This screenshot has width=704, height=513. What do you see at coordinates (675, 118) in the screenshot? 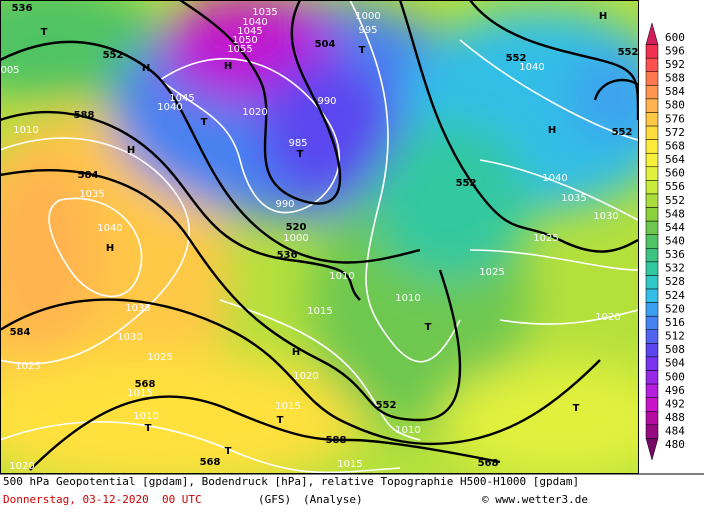
I see `legend-label: 576` at bounding box center [675, 118].